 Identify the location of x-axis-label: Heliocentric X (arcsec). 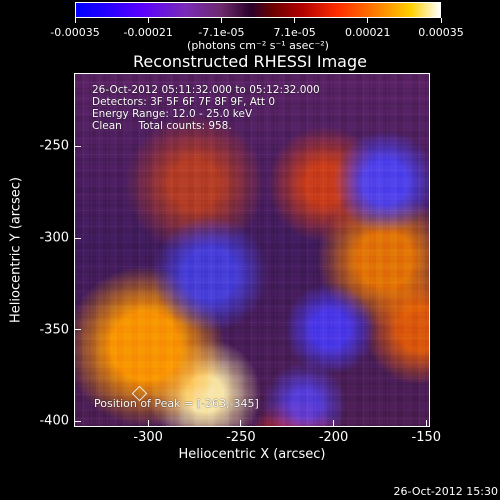
(252, 454).